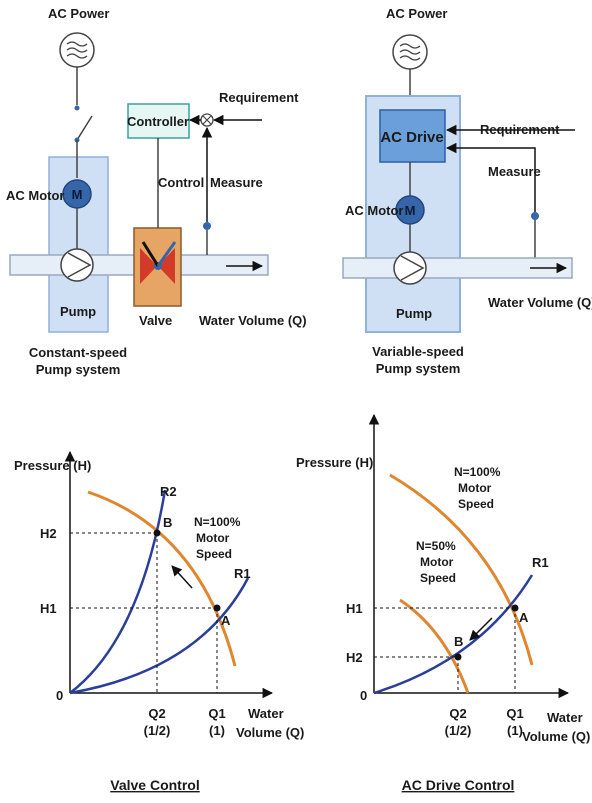 The width and height of the screenshot is (592, 803). What do you see at coordinates (437, 562) in the screenshot?
I see `right-speed50-line2: Motor` at bounding box center [437, 562].